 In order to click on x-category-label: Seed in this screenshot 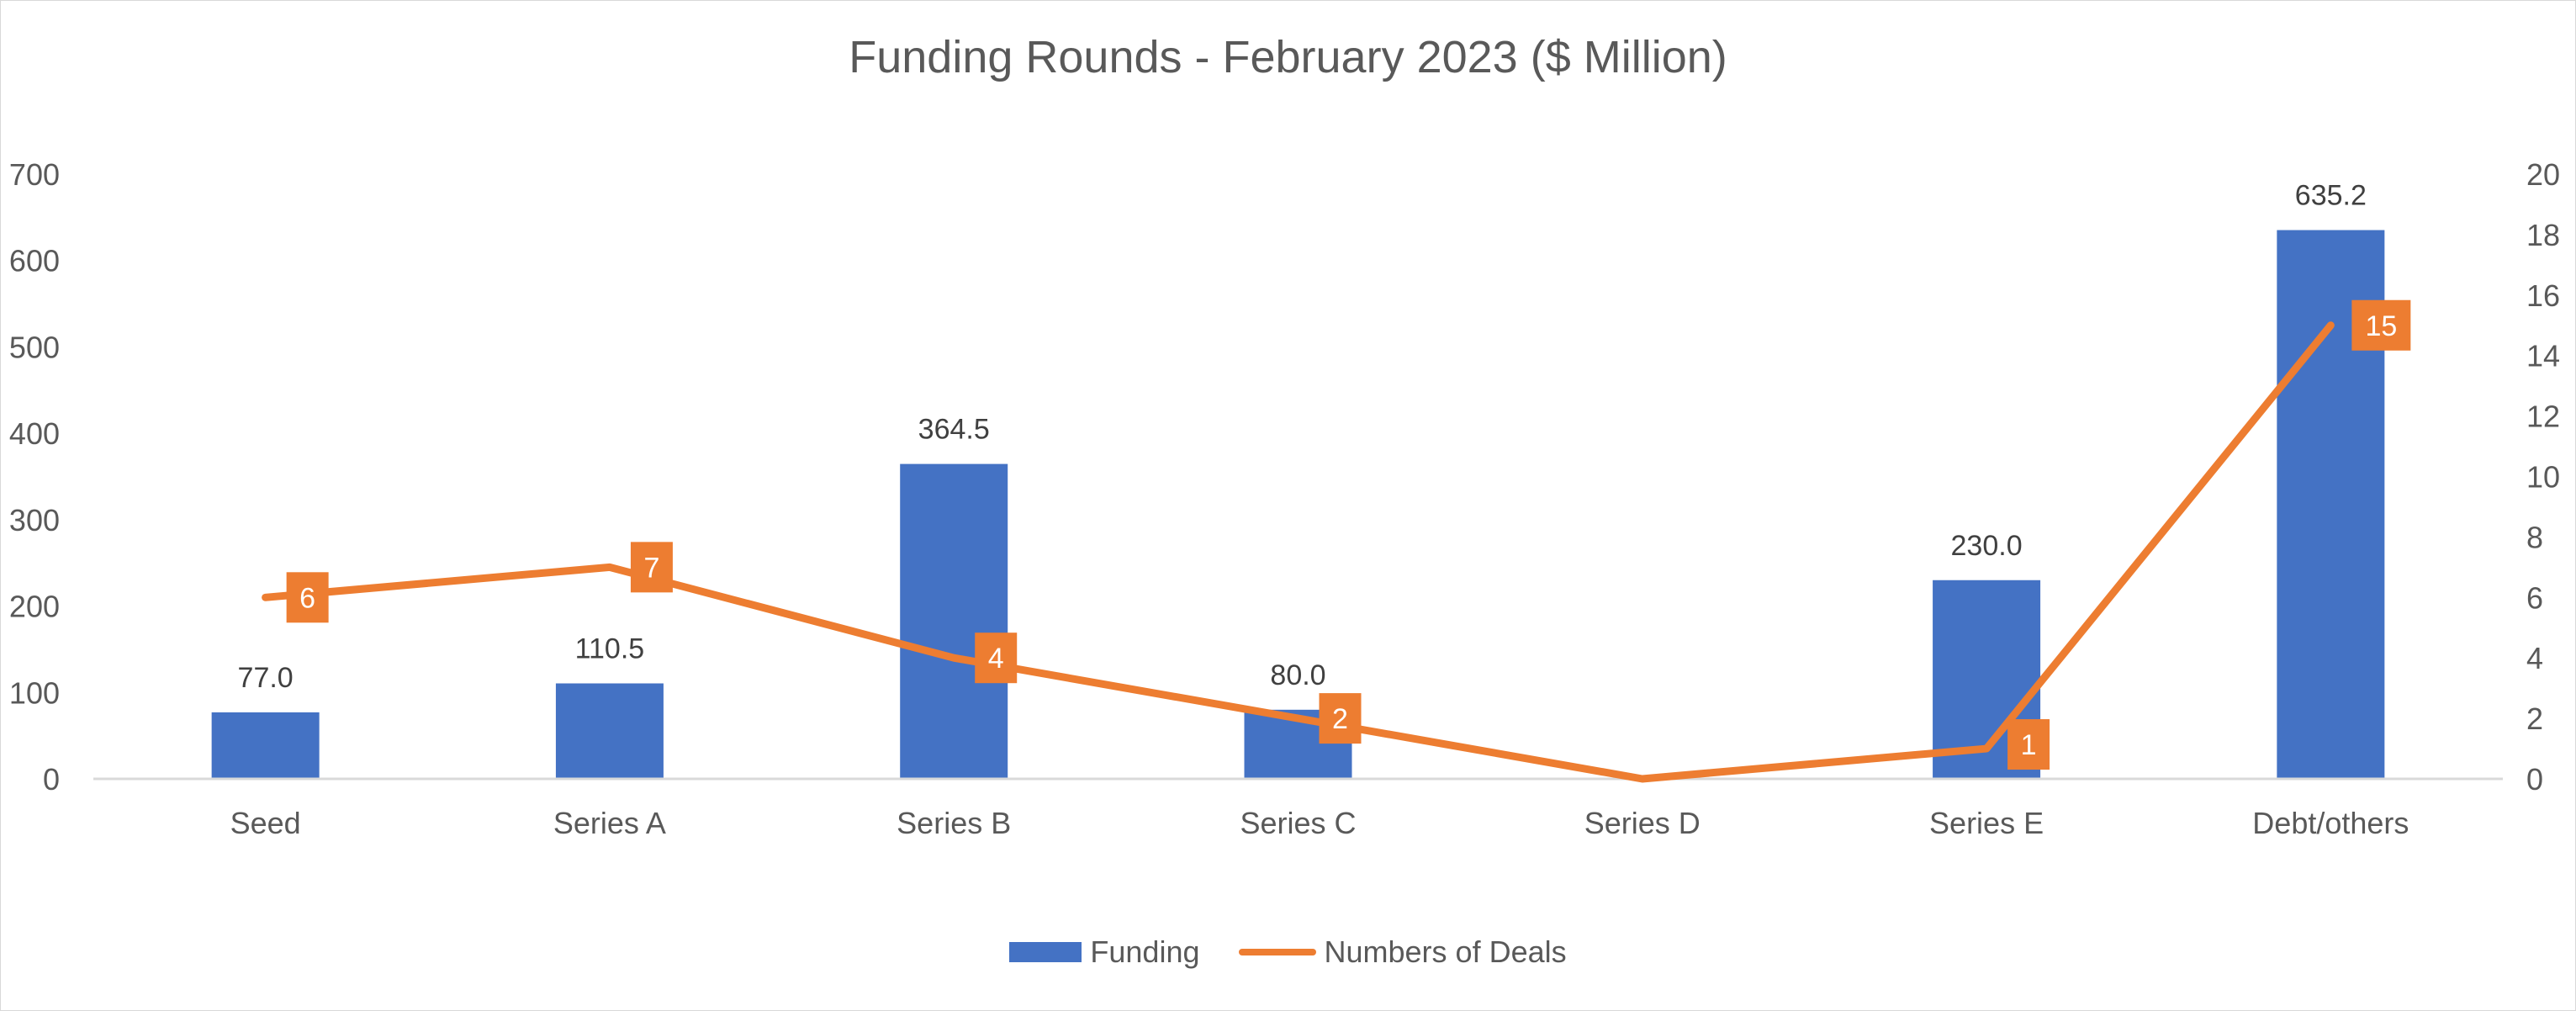, I will do `click(265, 823)`.